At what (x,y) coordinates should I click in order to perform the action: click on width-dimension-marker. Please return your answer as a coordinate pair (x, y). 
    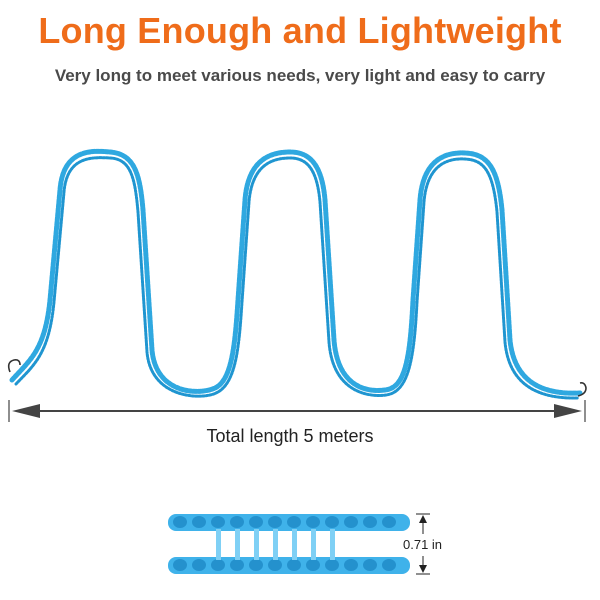
    Looking at the image, I should click on (423, 544).